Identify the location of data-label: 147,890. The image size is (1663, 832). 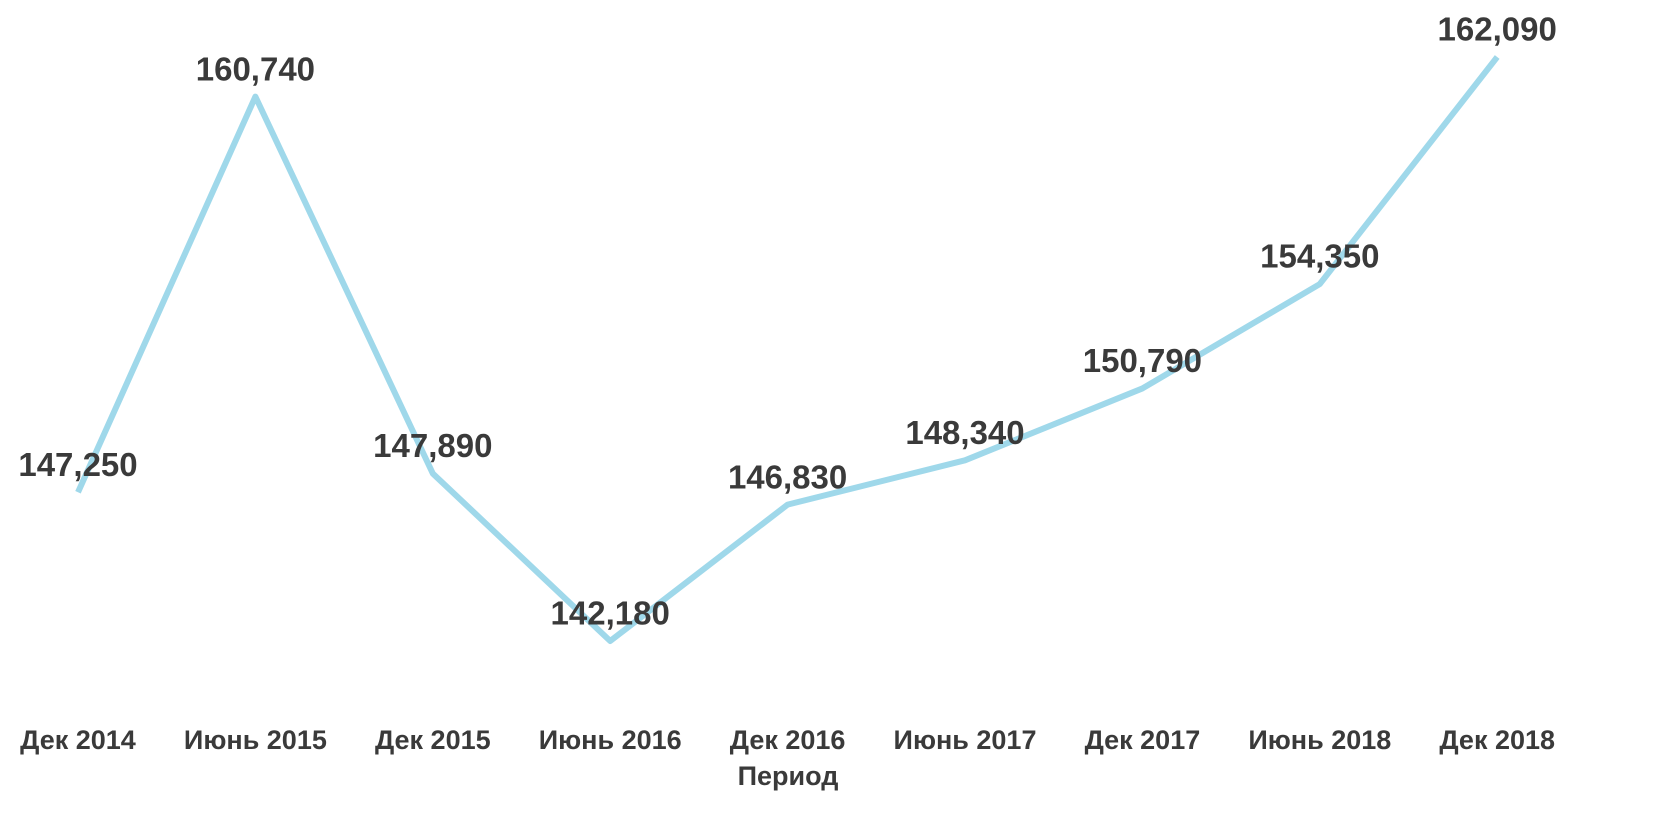
(432, 445).